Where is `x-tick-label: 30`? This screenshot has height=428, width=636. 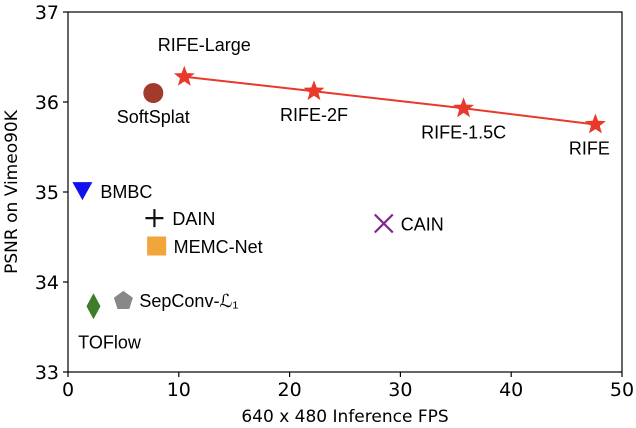
x-tick-label: 30 is located at coordinates (400, 390).